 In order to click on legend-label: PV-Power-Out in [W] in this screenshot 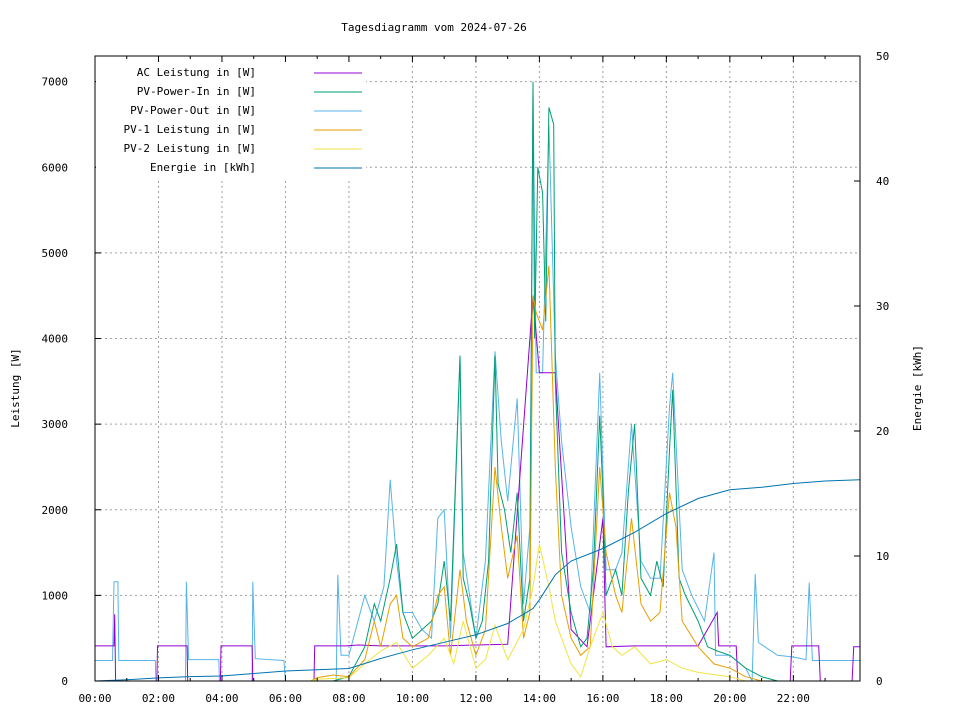, I will do `click(193, 110)`.